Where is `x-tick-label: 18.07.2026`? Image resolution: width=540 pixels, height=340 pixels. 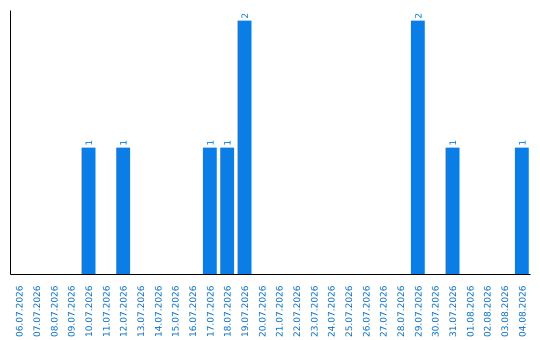
x-tick-label: 18.07.2026 is located at coordinates (229, 311).